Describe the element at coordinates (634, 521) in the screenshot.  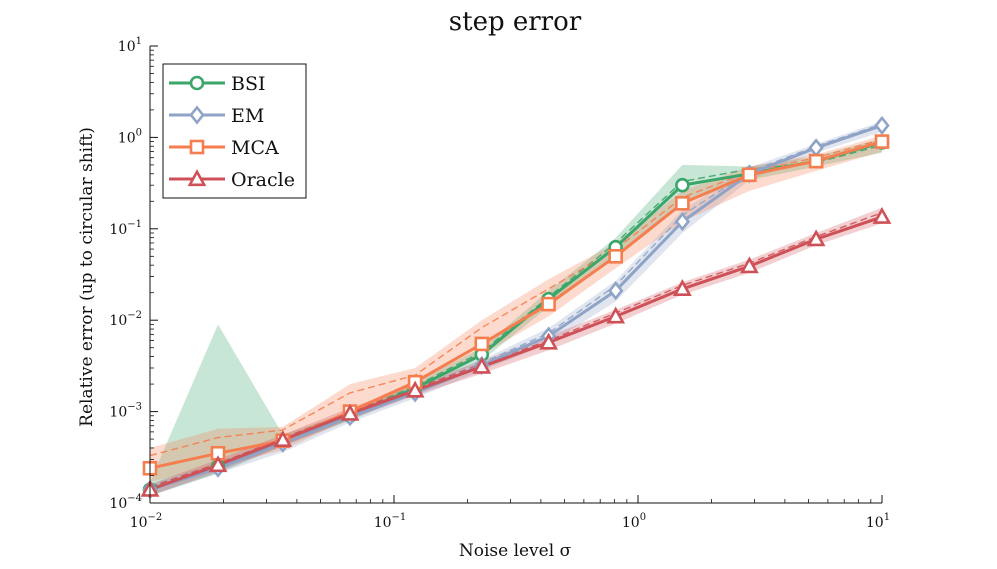
I see `x-tick-label: 10⁰` at that location.